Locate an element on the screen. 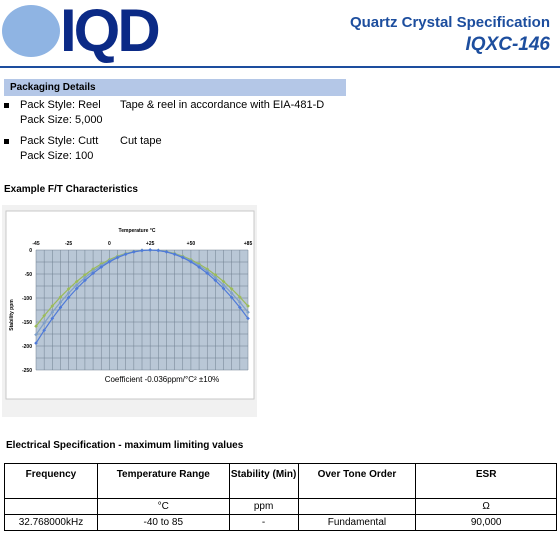 The height and width of the screenshot is (552, 560). chart-title: Temperature °C is located at coordinates (137, 231).